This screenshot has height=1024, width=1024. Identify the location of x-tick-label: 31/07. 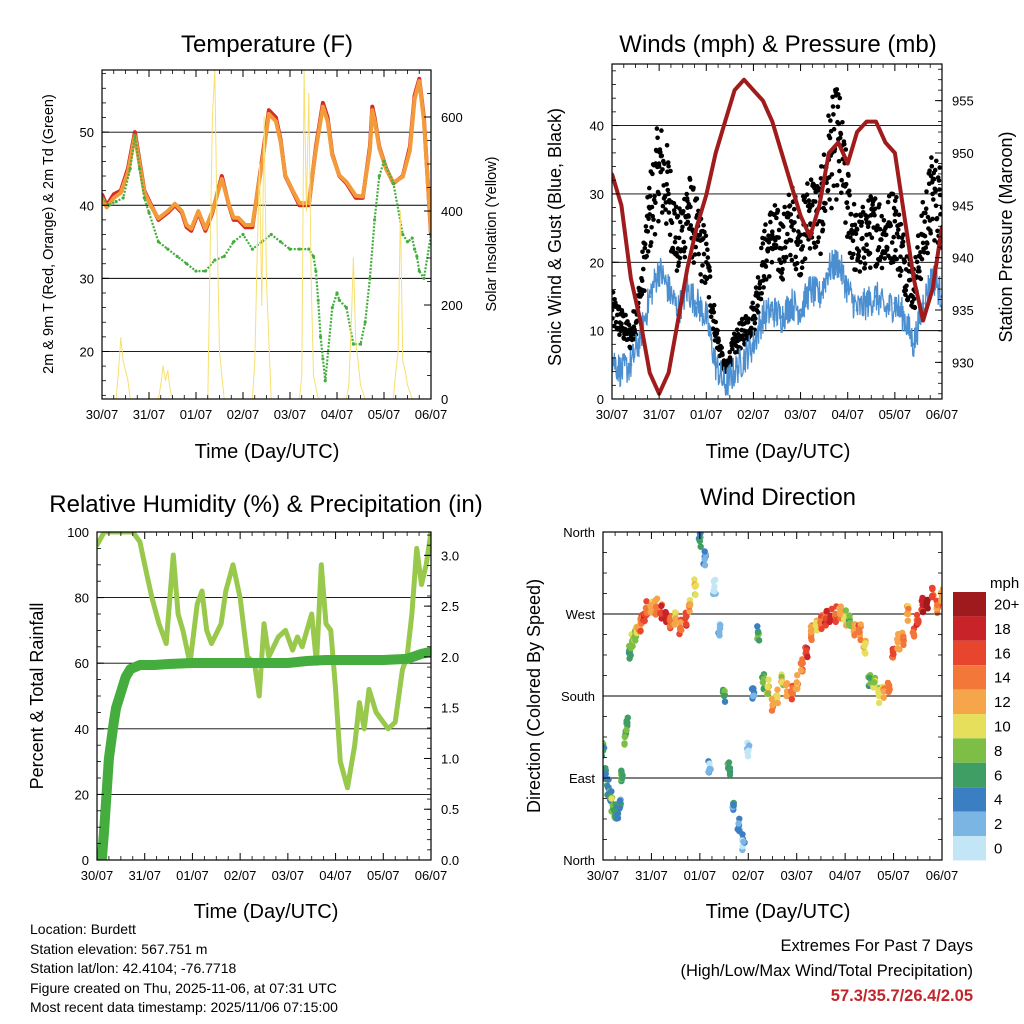
(149, 414).